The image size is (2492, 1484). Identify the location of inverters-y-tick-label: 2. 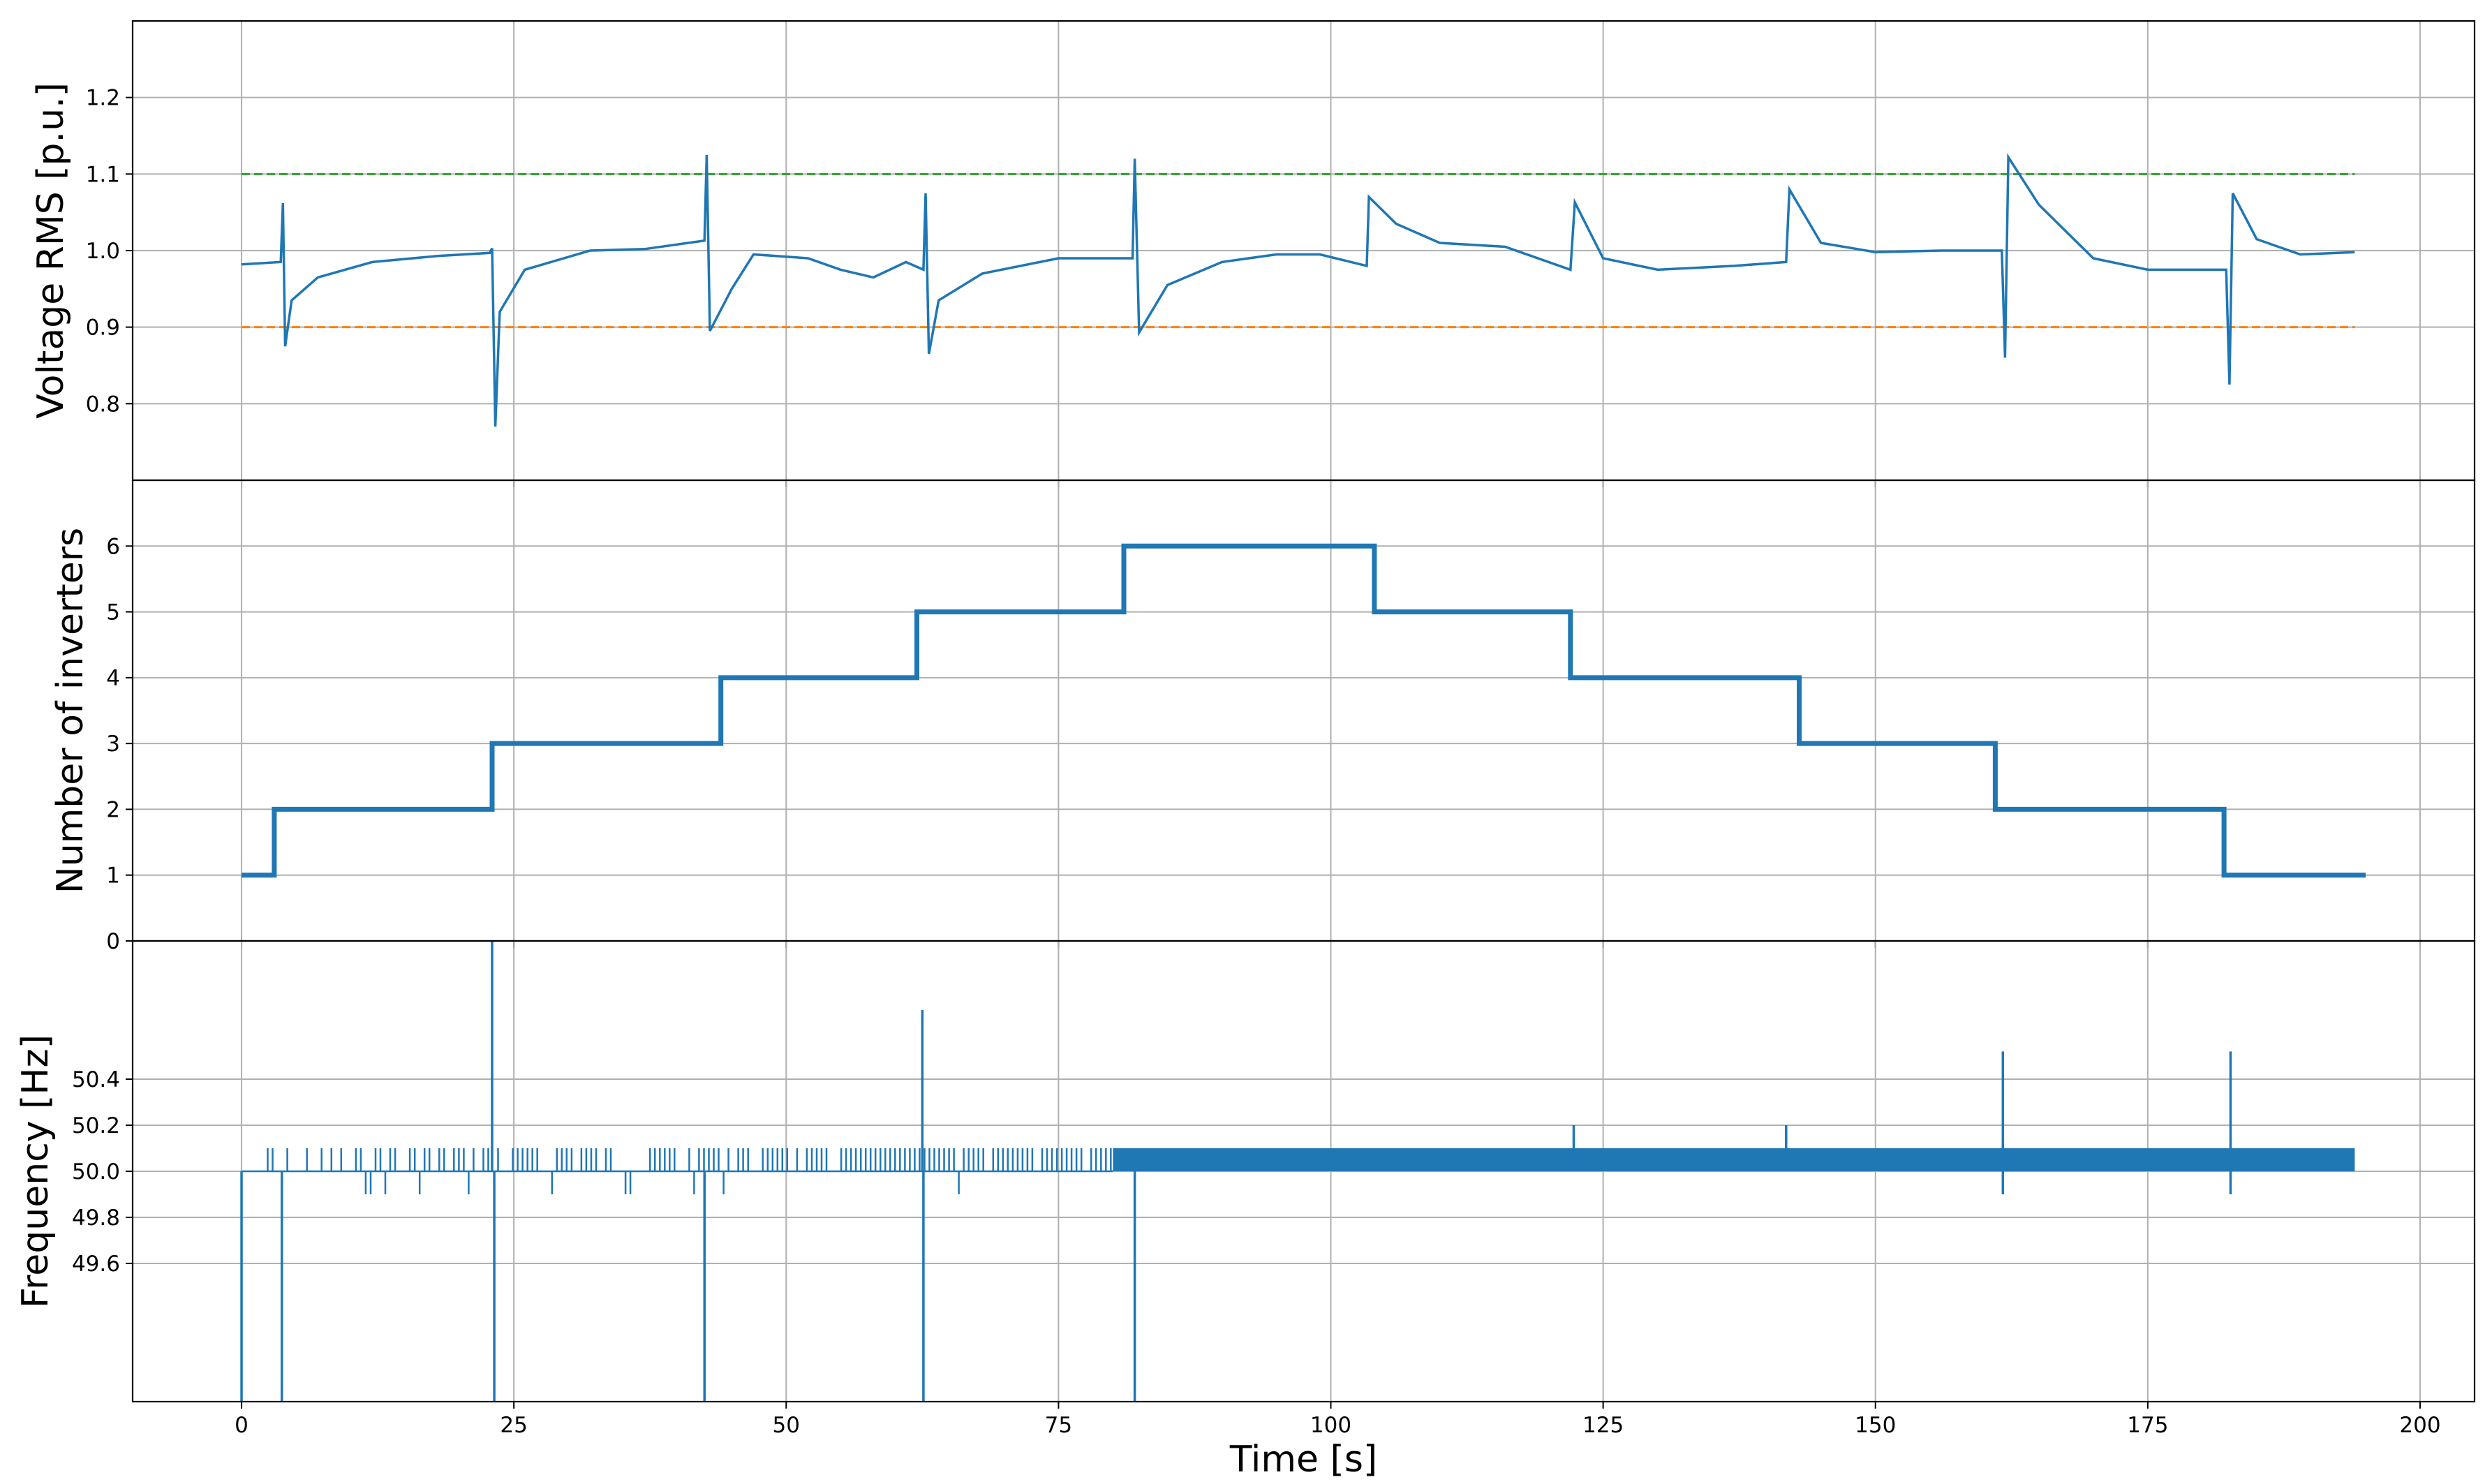
(113, 809).